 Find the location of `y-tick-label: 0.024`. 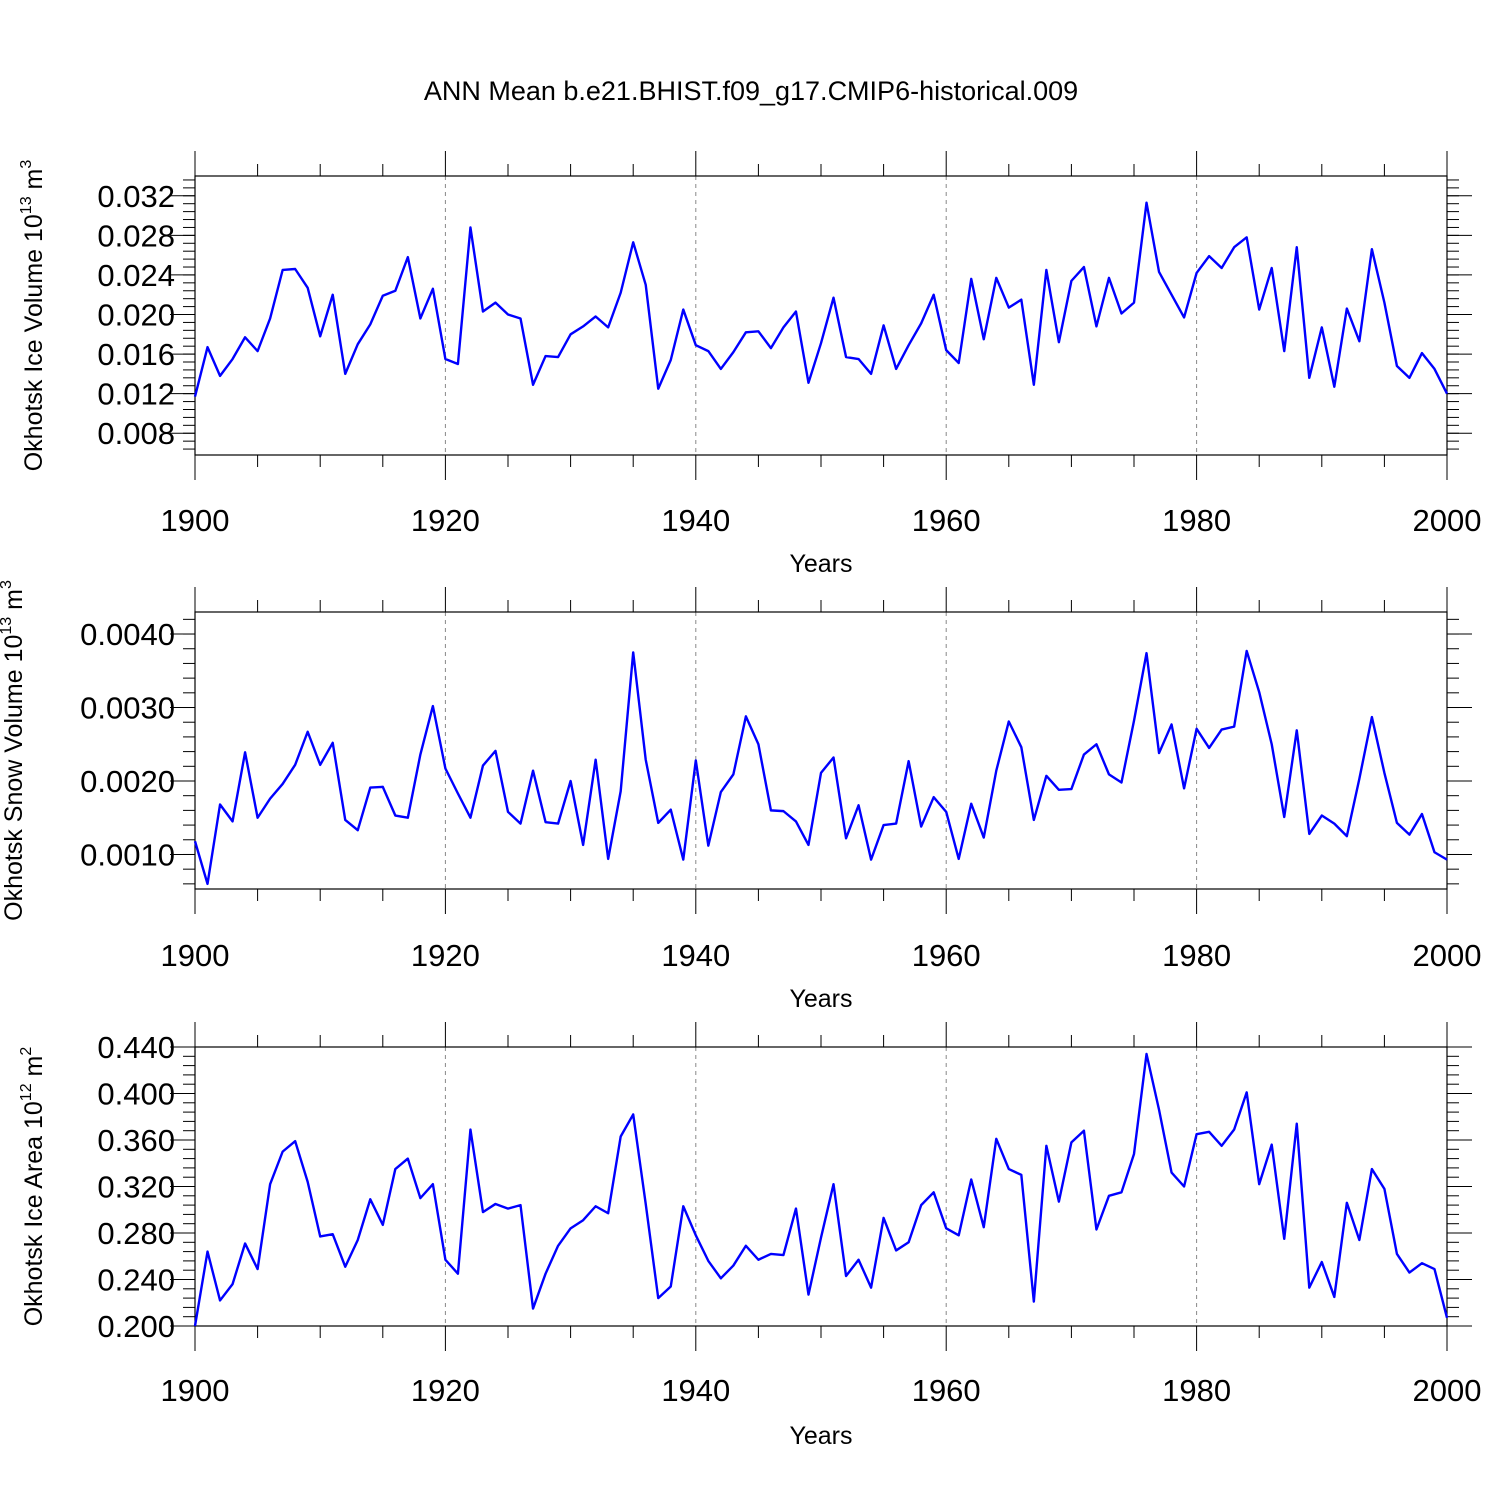

y-tick-label: 0.024 is located at coordinates (136, 275).